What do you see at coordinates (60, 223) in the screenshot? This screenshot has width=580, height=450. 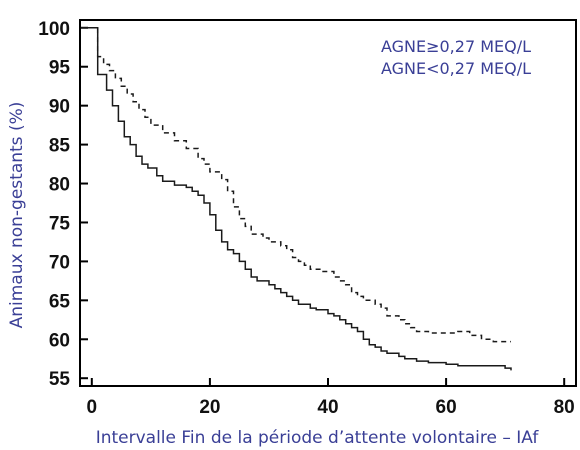 I see `y-tick-label: 75` at bounding box center [60, 223].